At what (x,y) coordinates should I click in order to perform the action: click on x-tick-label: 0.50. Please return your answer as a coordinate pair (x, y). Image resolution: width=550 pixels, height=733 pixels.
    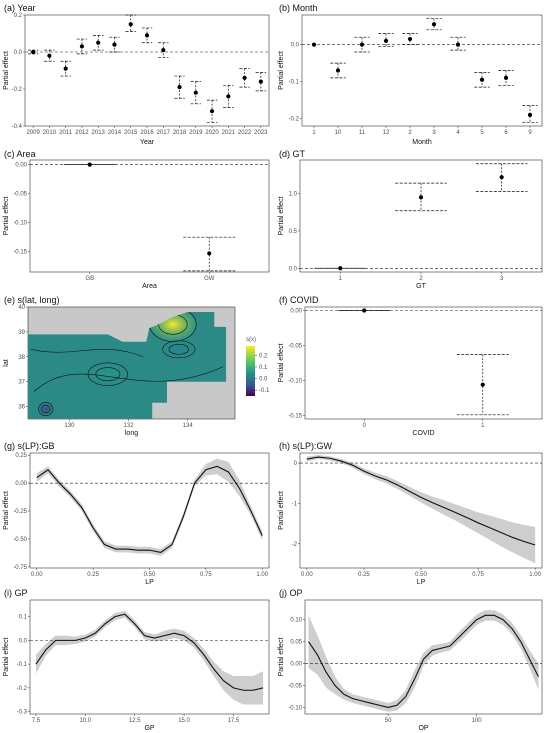
    Looking at the image, I should click on (150, 575).